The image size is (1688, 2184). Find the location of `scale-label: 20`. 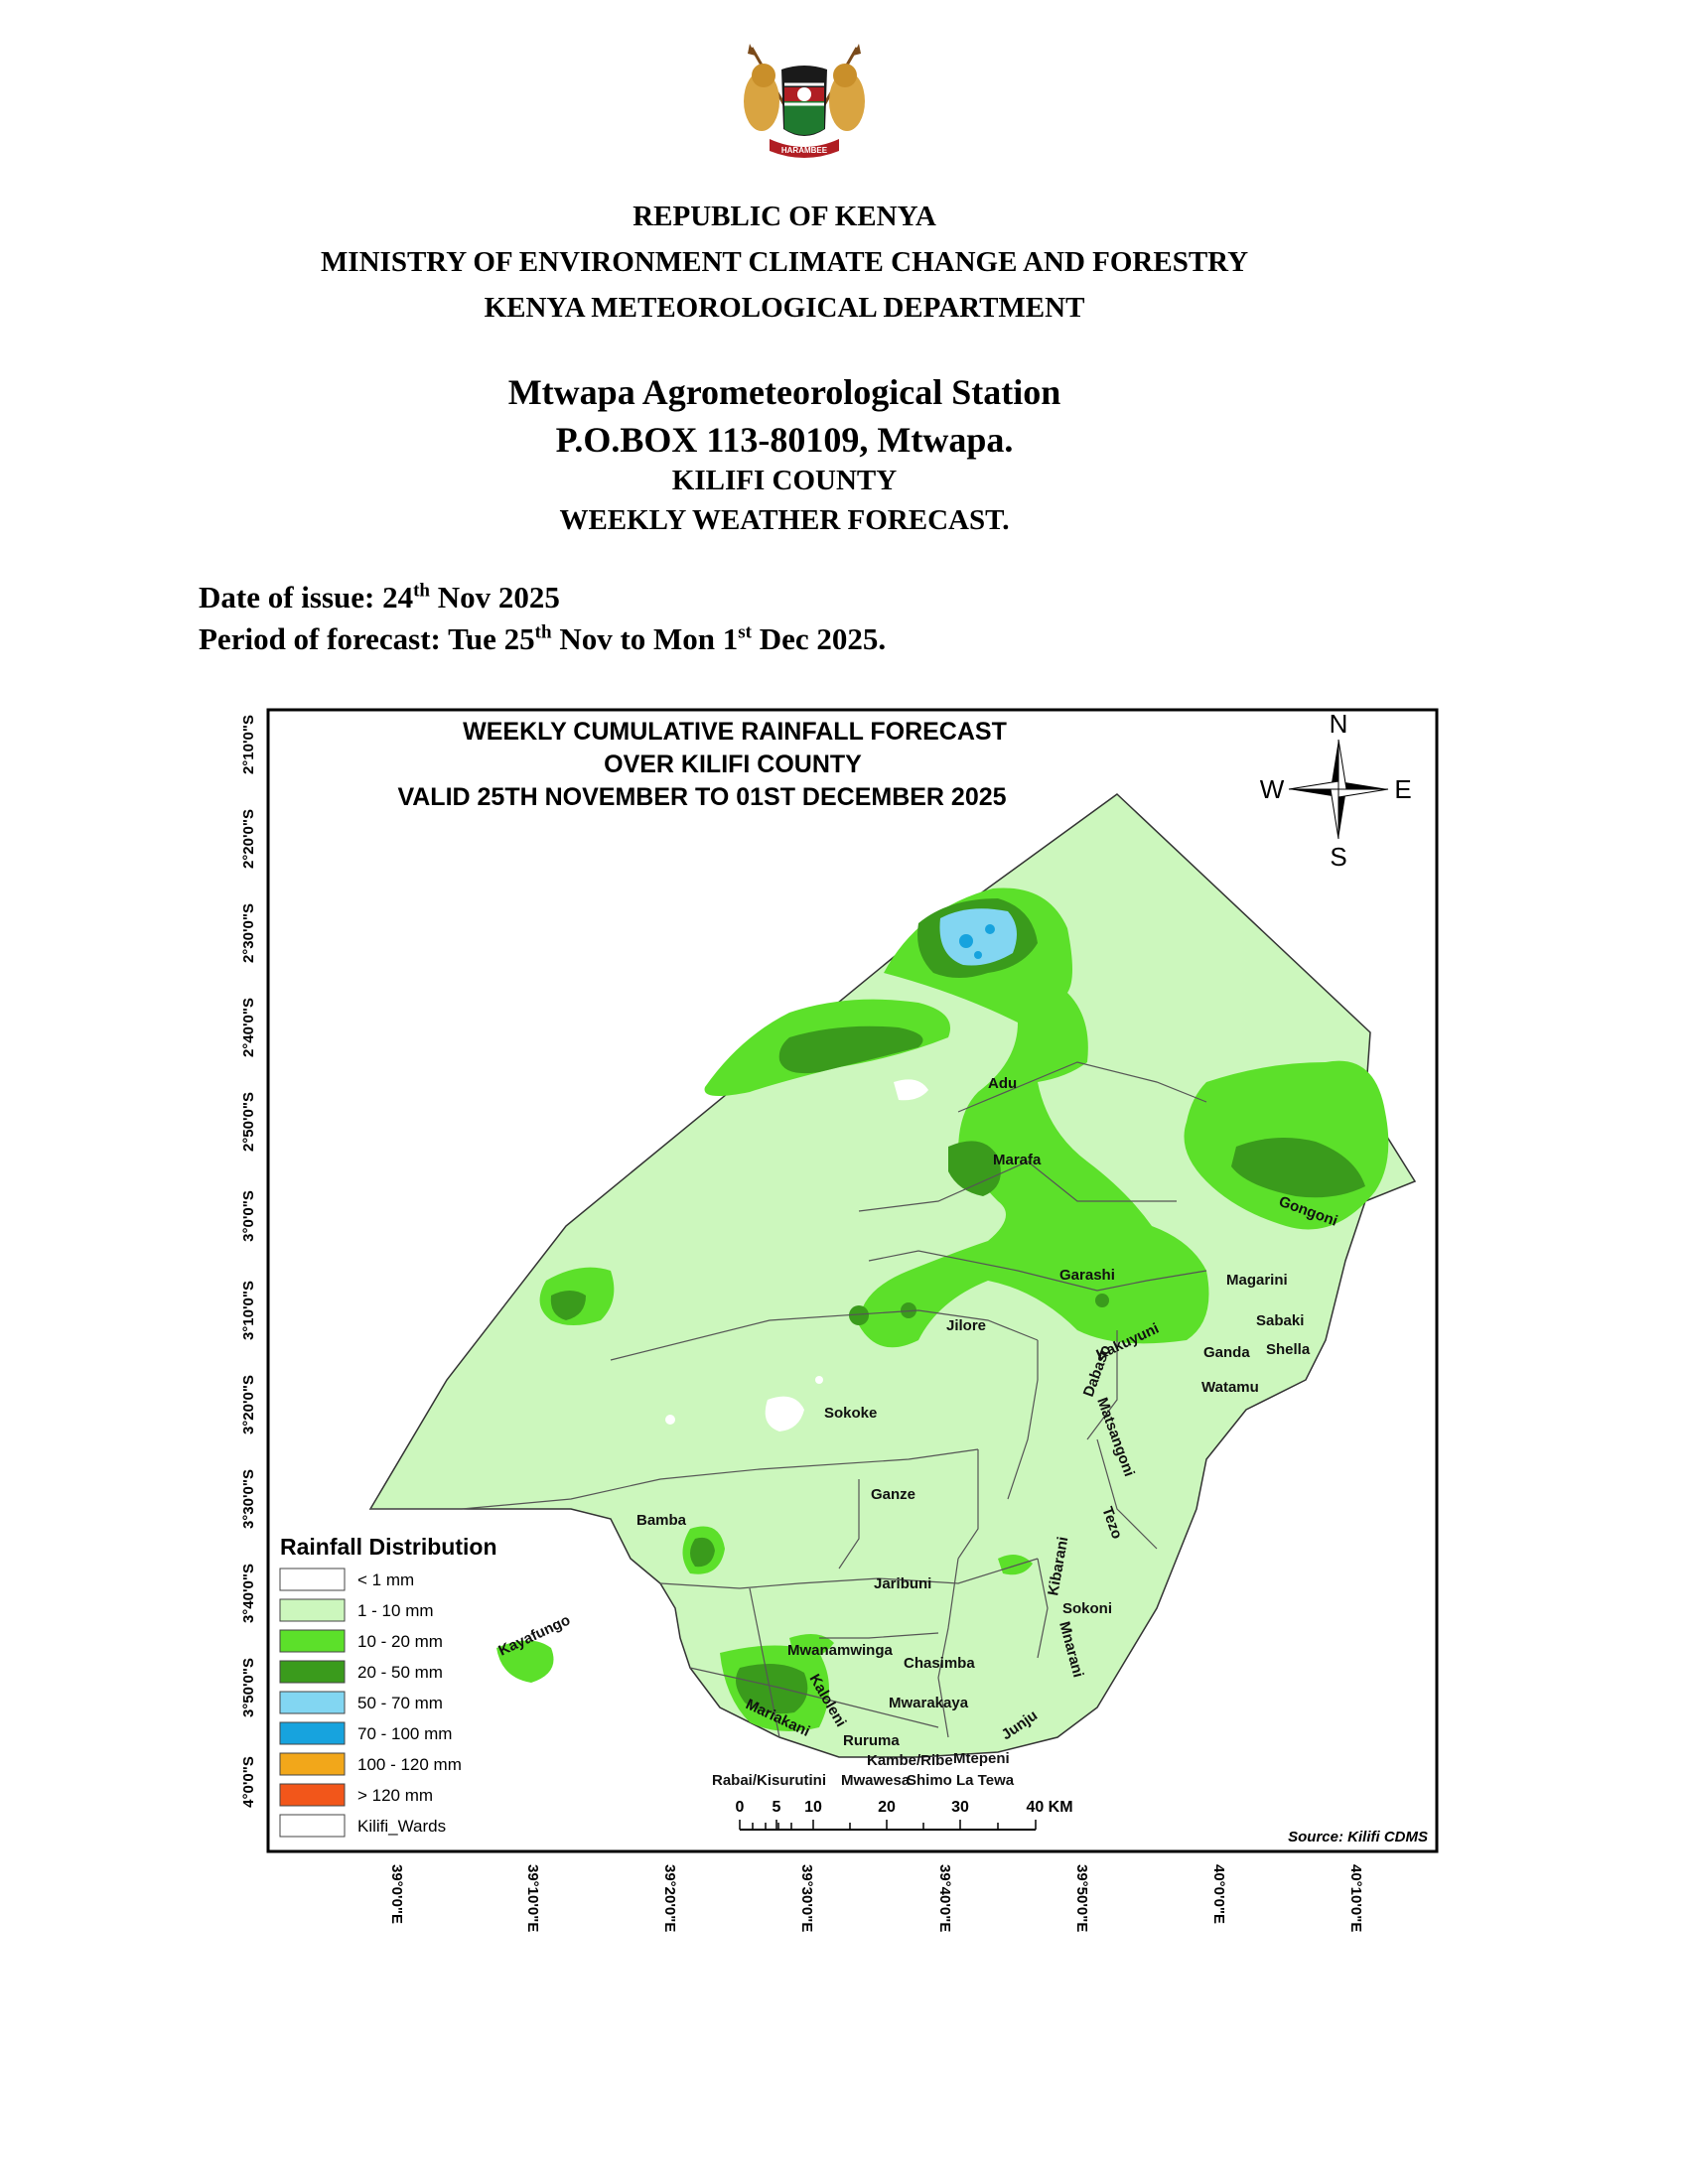

scale-label: 20 is located at coordinates (887, 1807).